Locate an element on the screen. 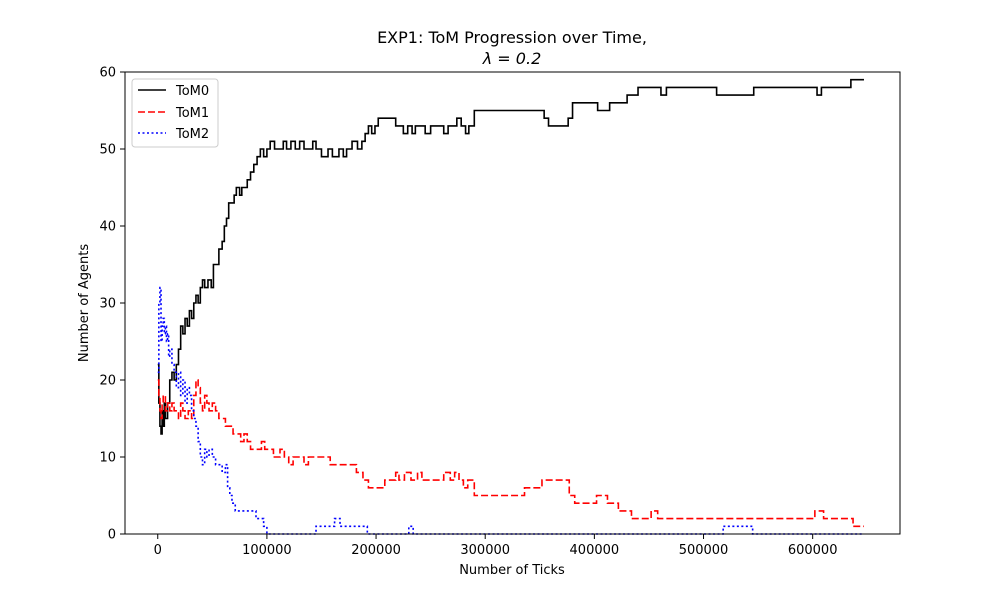  legend-label-tom1: ToM1 is located at coordinates (192, 113).